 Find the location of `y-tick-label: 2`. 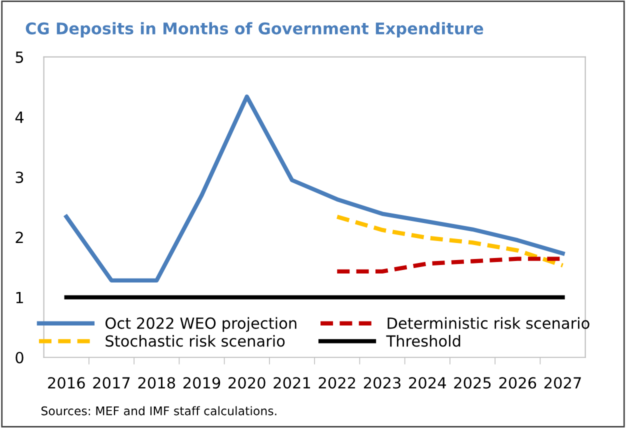

y-tick-label: 2 is located at coordinates (19, 237).